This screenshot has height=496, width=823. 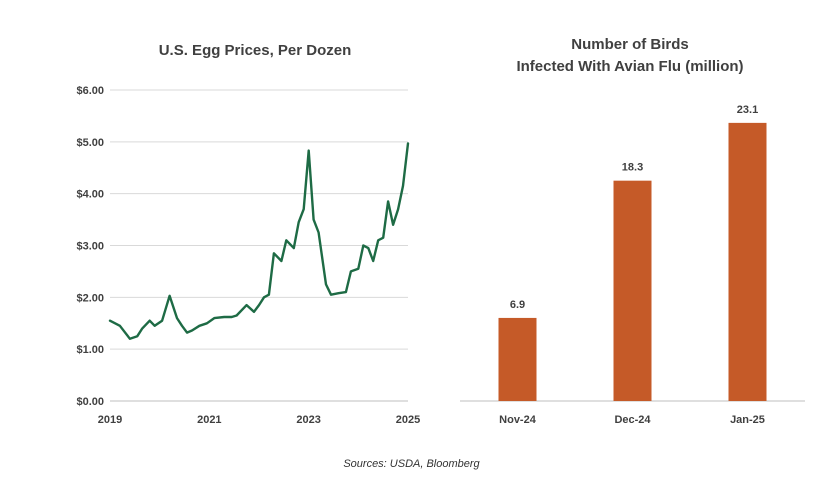 What do you see at coordinates (632, 168) in the screenshot?
I see `bar-value-label: 18.3` at bounding box center [632, 168].